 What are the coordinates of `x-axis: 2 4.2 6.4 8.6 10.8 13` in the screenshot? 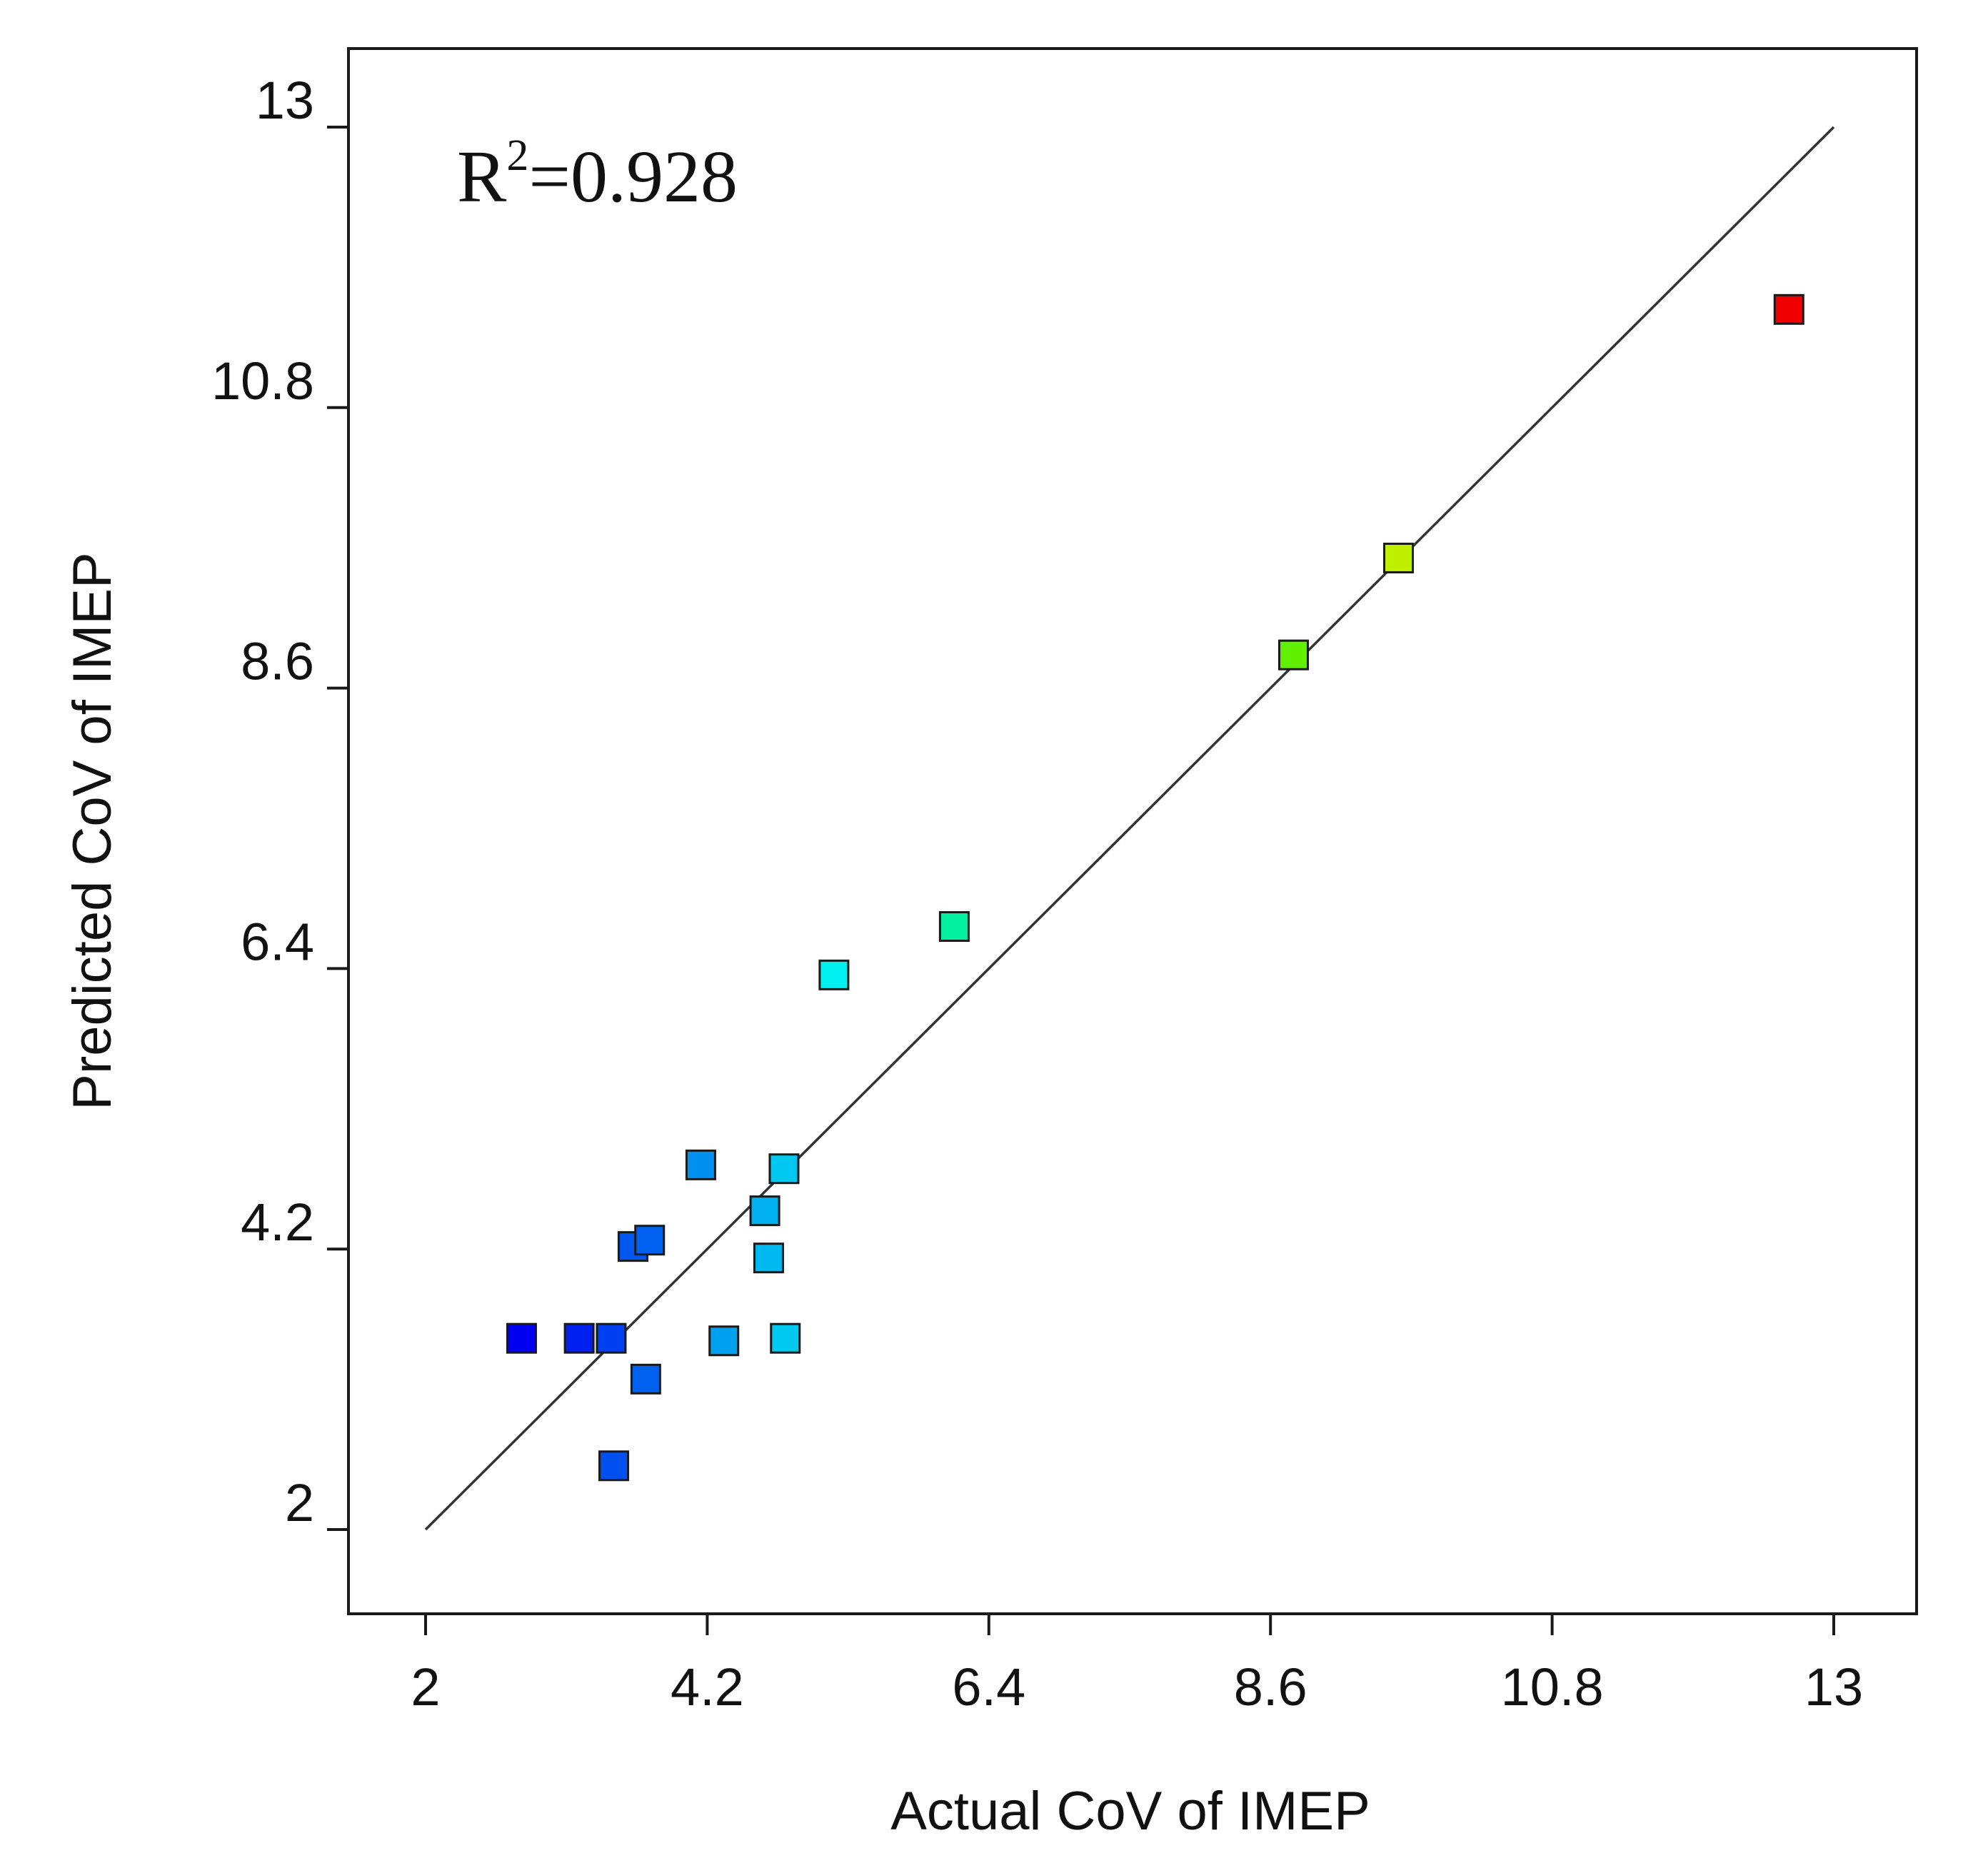 It's located at (1137, 1665).